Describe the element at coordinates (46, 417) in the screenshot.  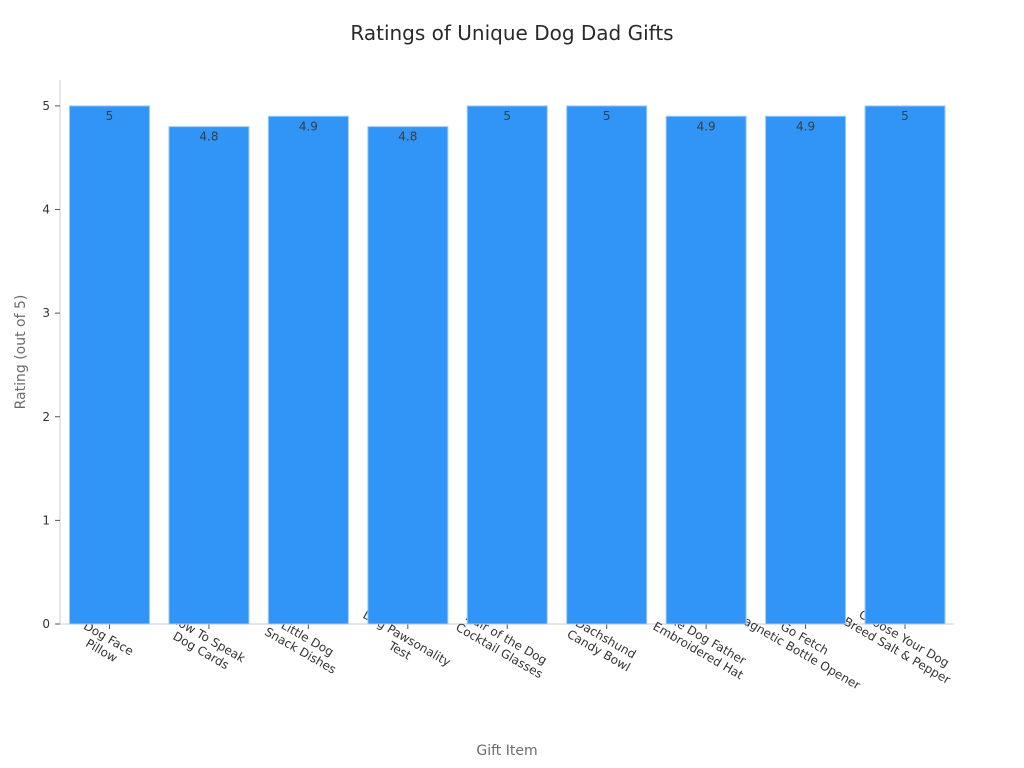
I see `y-tick-label: 2` at that location.